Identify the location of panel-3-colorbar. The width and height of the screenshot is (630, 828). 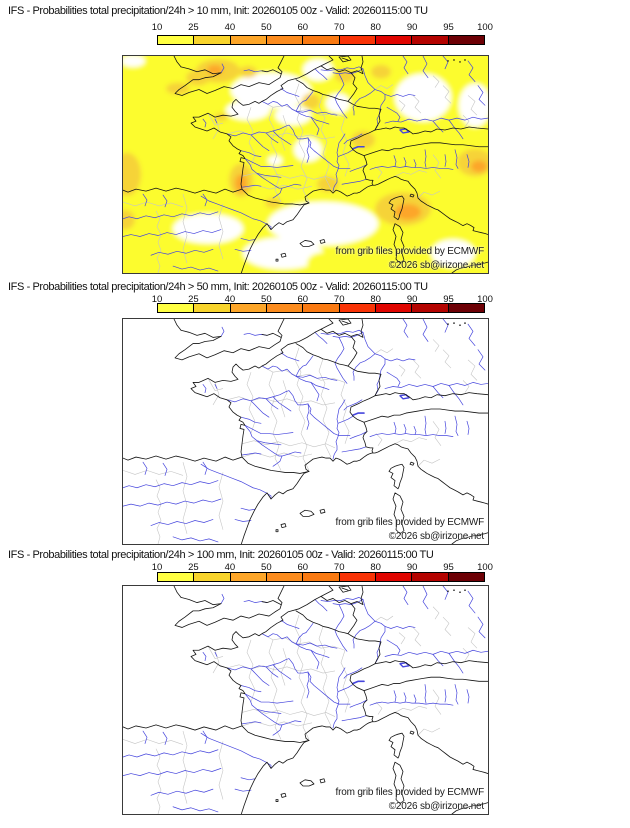
(321, 577).